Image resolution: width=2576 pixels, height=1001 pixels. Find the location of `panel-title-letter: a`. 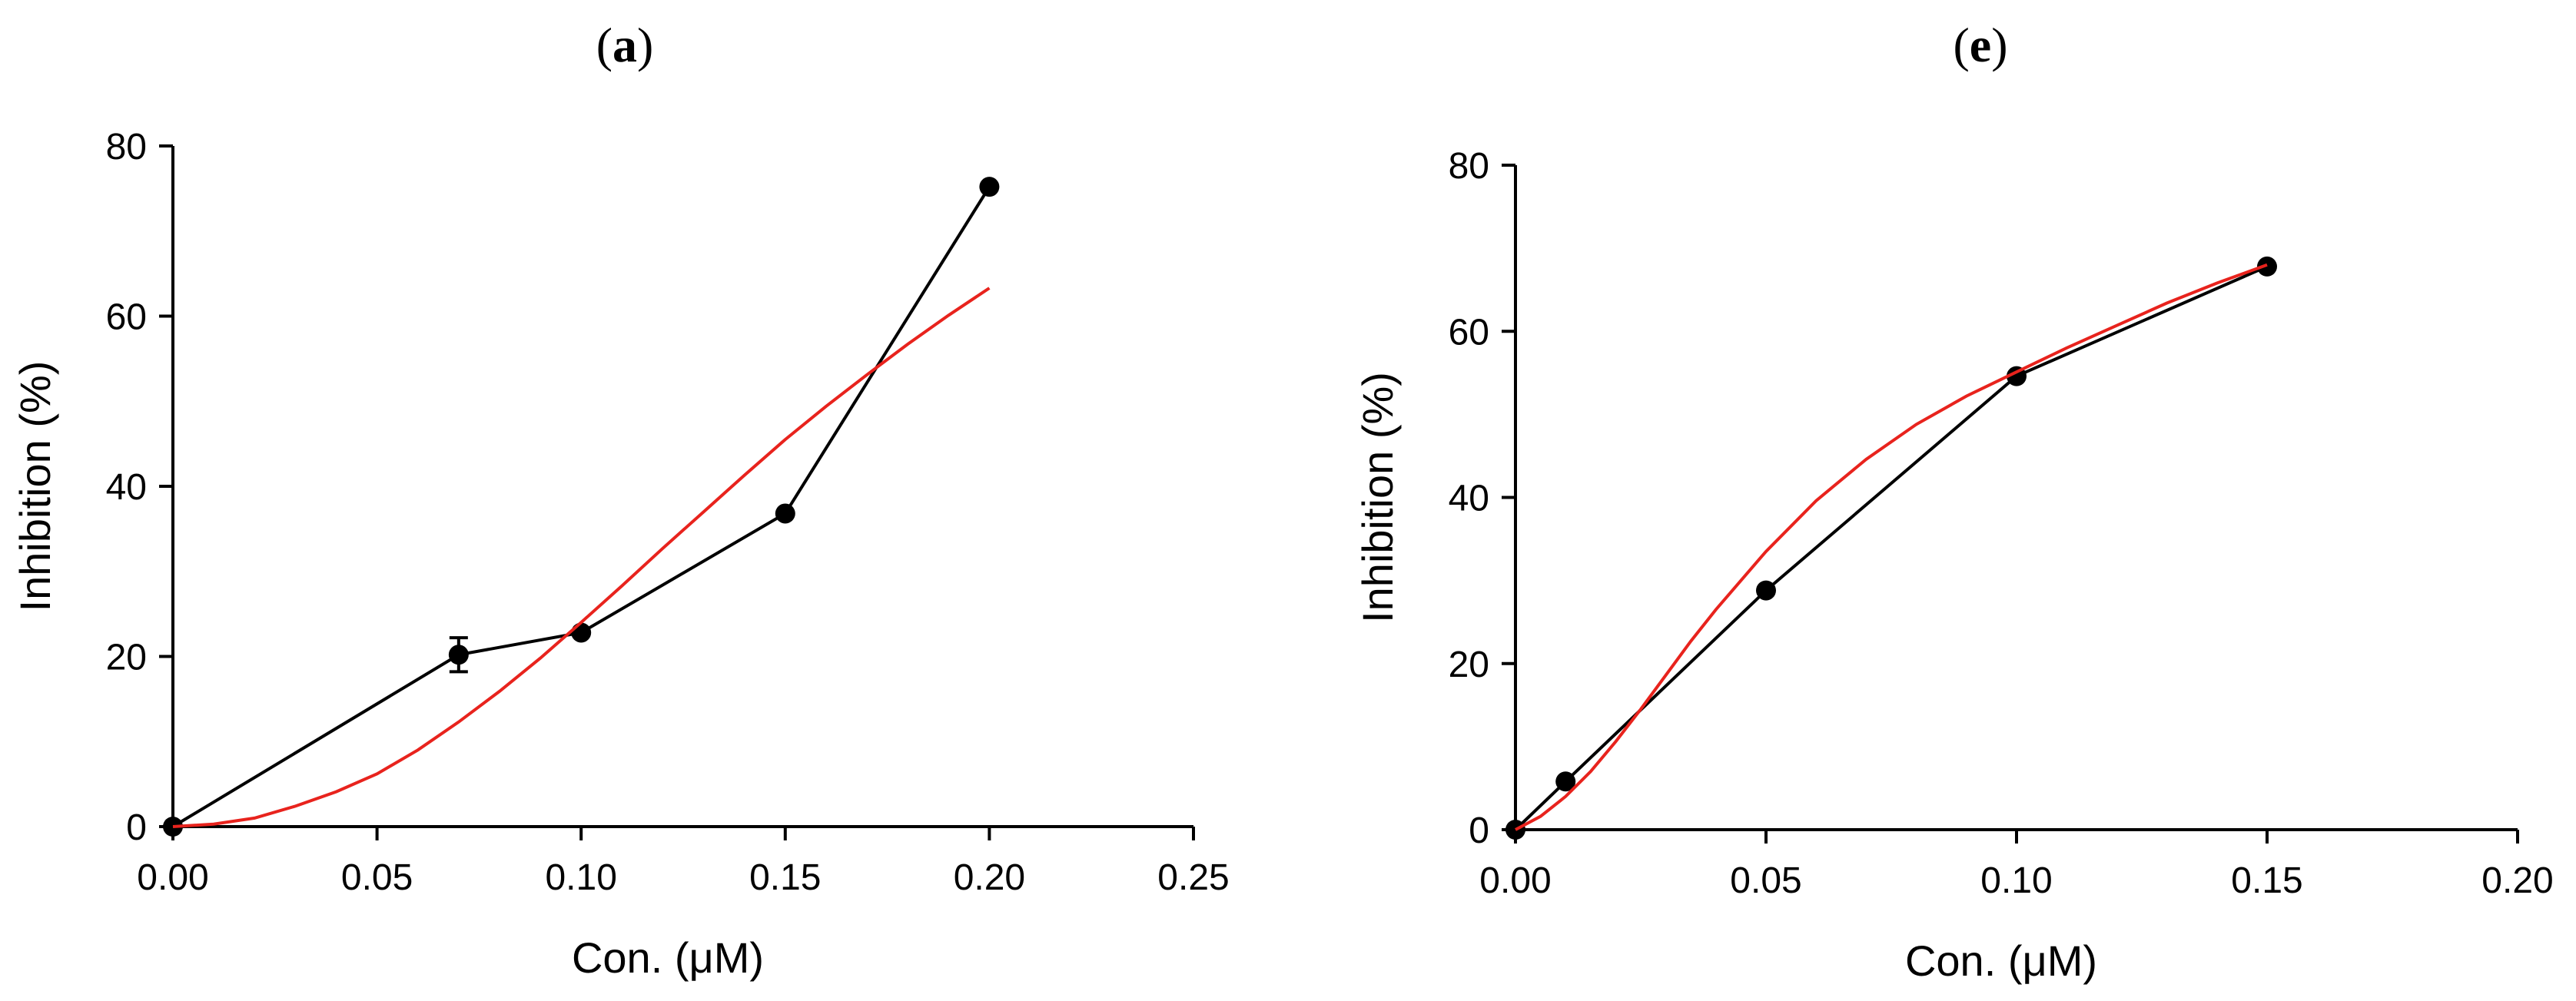

panel-title-letter: a is located at coordinates (624, 45).